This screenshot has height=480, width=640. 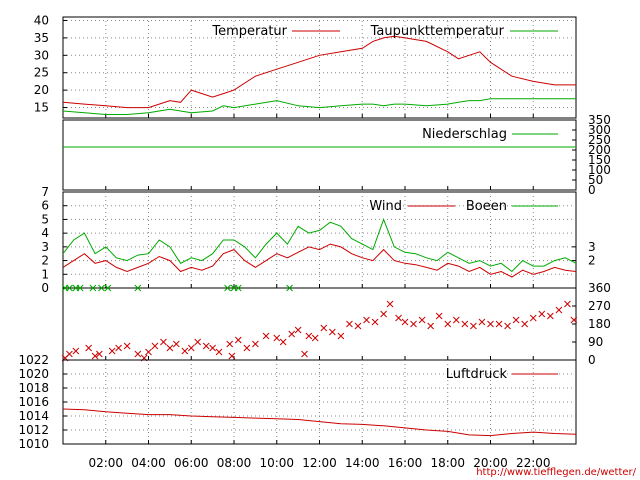 I want to click on x-tick-label: 20:00, so click(x=490, y=463).